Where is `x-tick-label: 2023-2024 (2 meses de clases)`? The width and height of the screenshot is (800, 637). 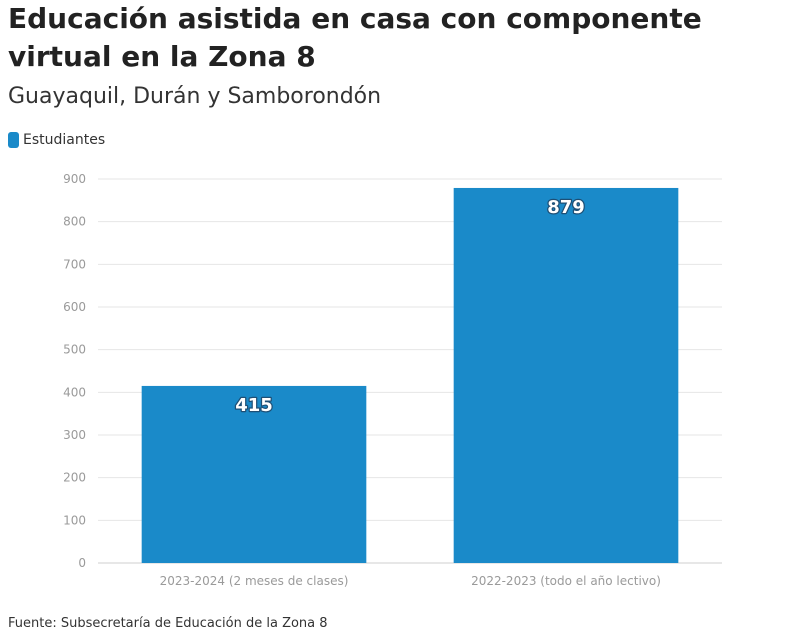 x-tick-label: 2023-2024 (2 meses de clases) is located at coordinates (254, 581).